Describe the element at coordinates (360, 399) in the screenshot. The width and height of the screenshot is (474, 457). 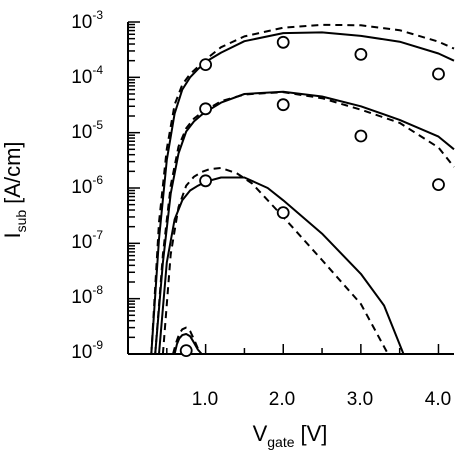
I see `x-tick-label: 3.0` at that location.